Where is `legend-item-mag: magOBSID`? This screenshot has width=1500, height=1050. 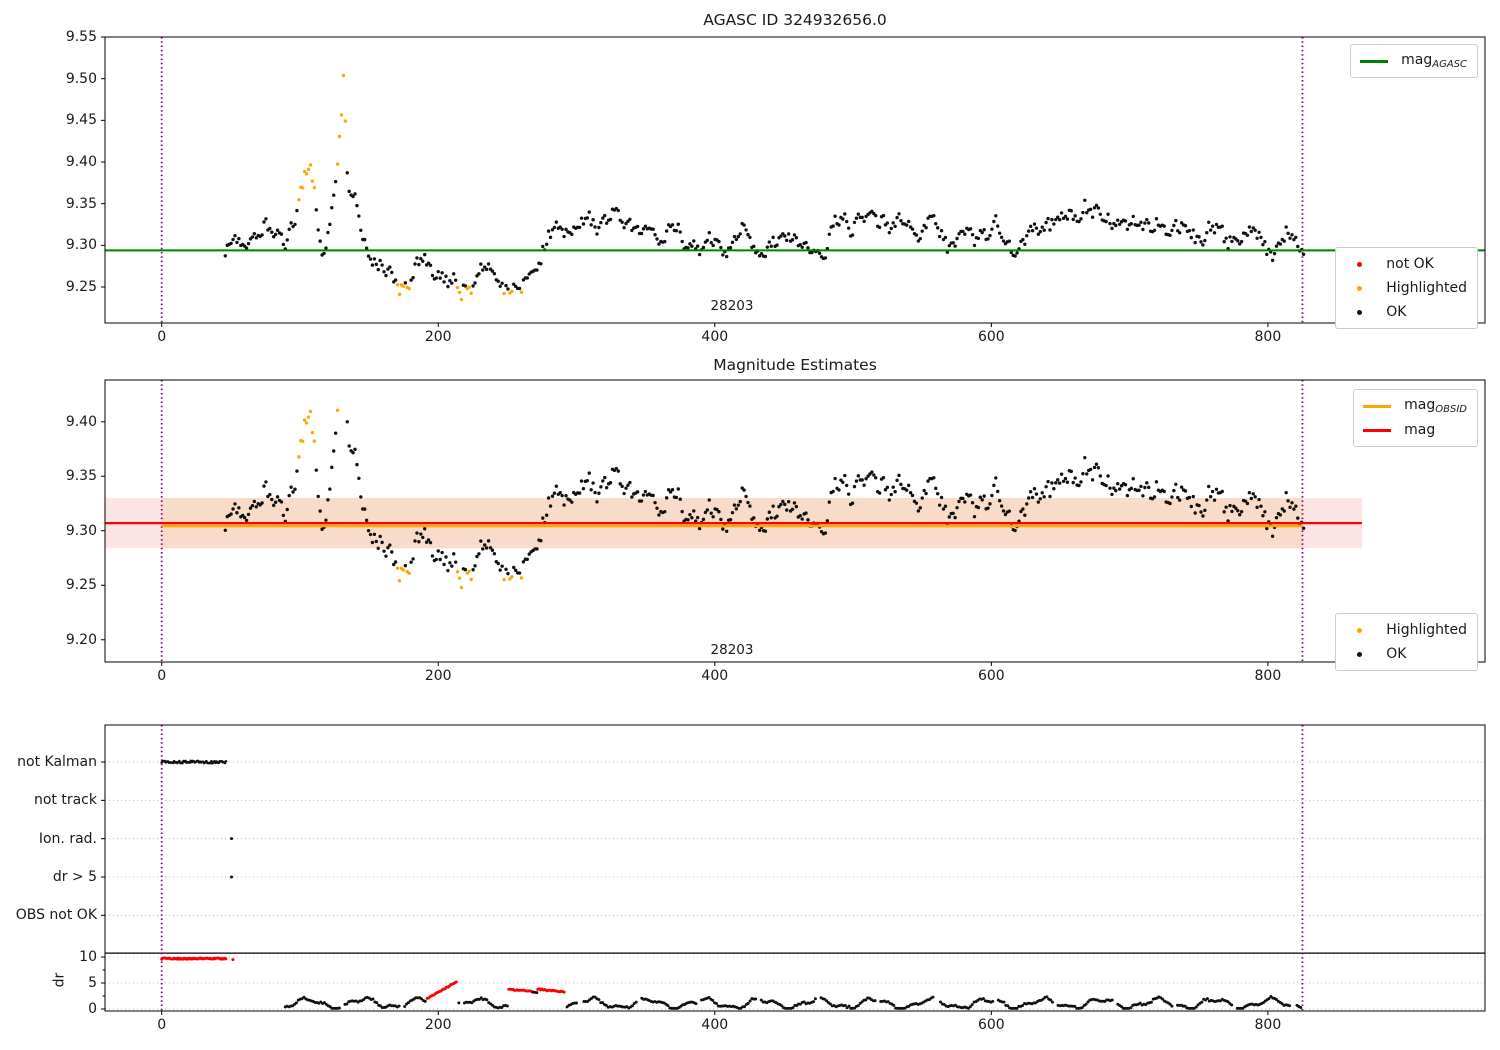
legend-item-mag: magOBSID is located at coordinates (1414, 406).